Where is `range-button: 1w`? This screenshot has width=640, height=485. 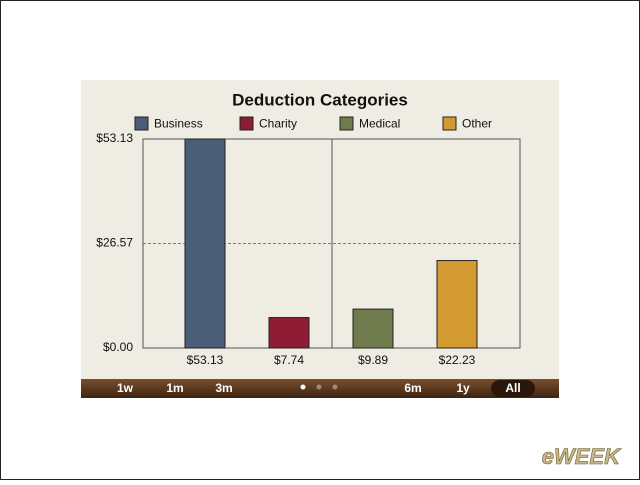 range-button: 1w is located at coordinates (125, 388).